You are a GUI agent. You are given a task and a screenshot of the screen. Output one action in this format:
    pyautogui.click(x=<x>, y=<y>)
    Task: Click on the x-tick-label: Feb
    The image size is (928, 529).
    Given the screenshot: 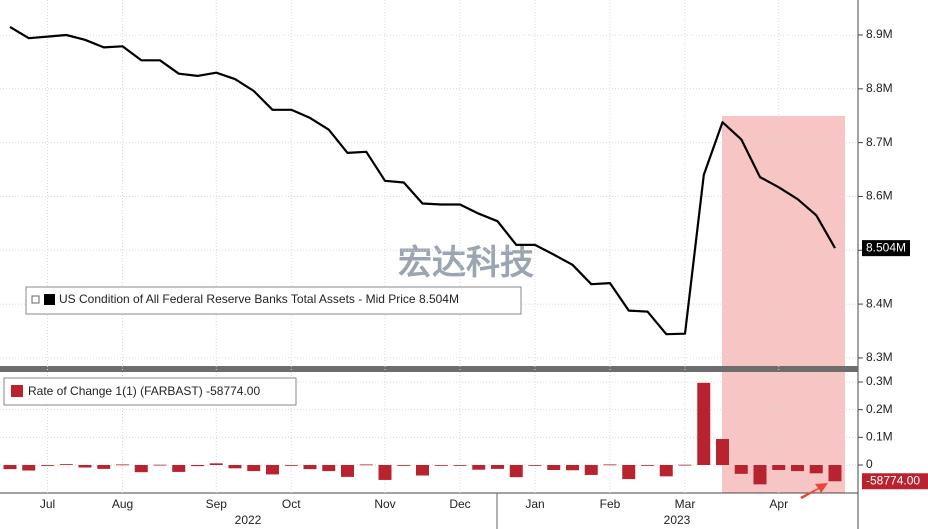 What is the action you would take?
    pyautogui.click(x=610, y=504)
    